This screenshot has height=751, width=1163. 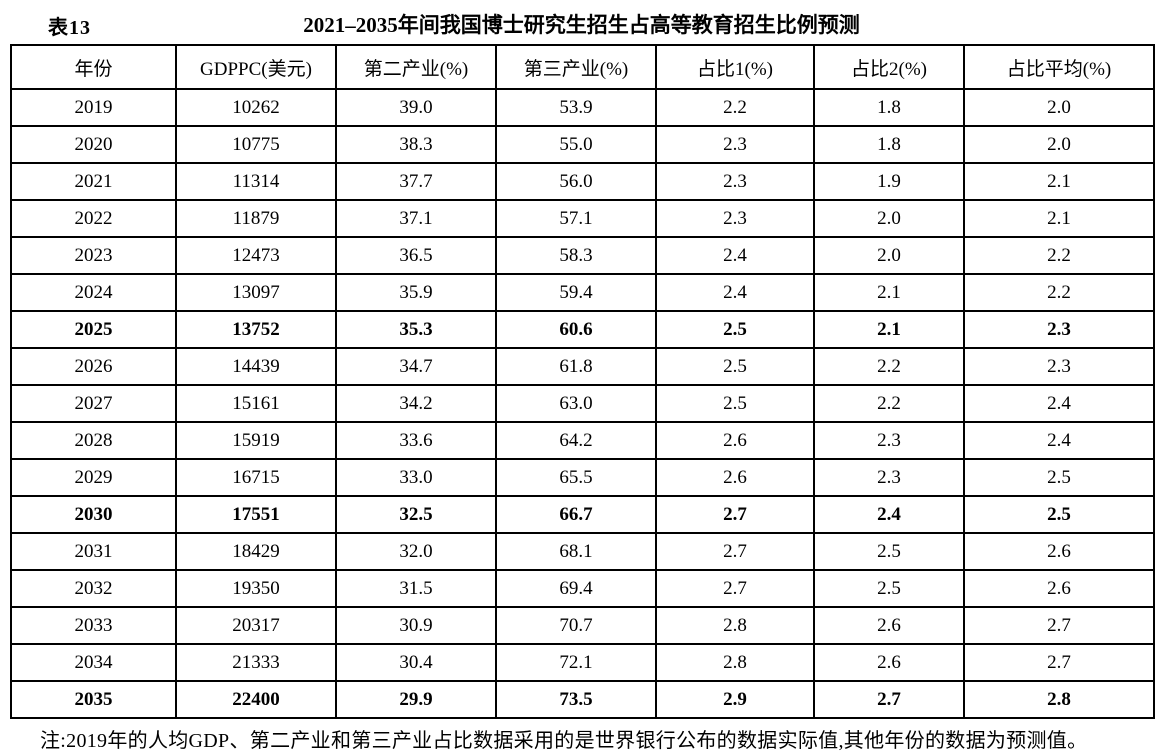 What do you see at coordinates (416, 662) in the screenshot?
I see `value-cell: 30.4` at bounding box center [416, 662].